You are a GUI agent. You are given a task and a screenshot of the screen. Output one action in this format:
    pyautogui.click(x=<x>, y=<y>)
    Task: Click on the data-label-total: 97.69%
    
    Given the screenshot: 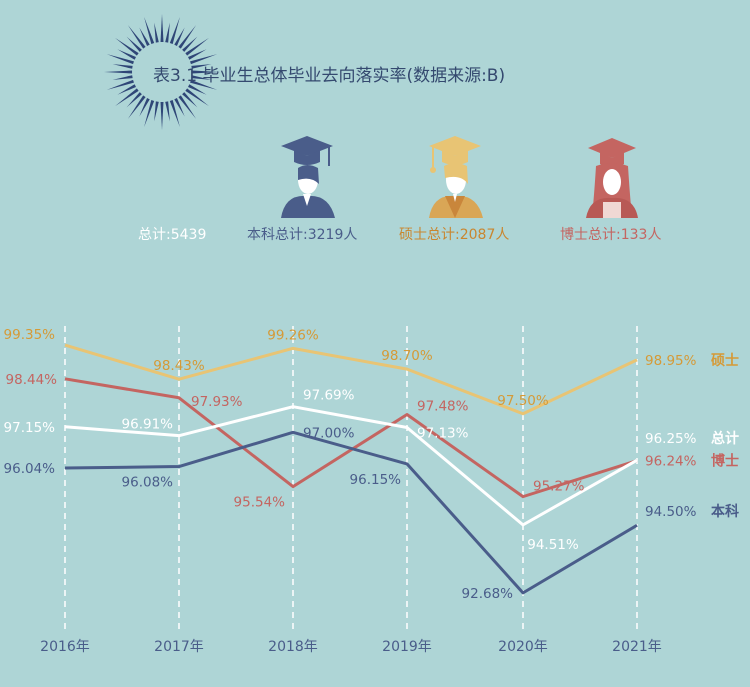 What is the action you would take?
    pyautogui.click(x=329, y=396)
    